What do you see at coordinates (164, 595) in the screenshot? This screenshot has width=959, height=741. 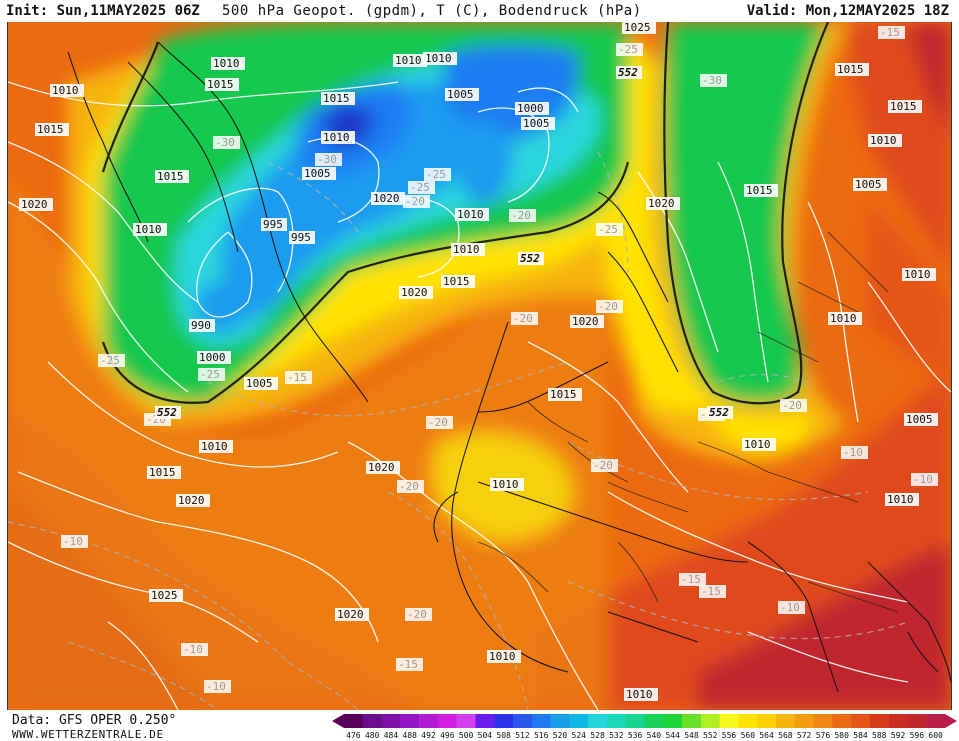 I see `svg-text: 1025` at bounding box center [164, 595].